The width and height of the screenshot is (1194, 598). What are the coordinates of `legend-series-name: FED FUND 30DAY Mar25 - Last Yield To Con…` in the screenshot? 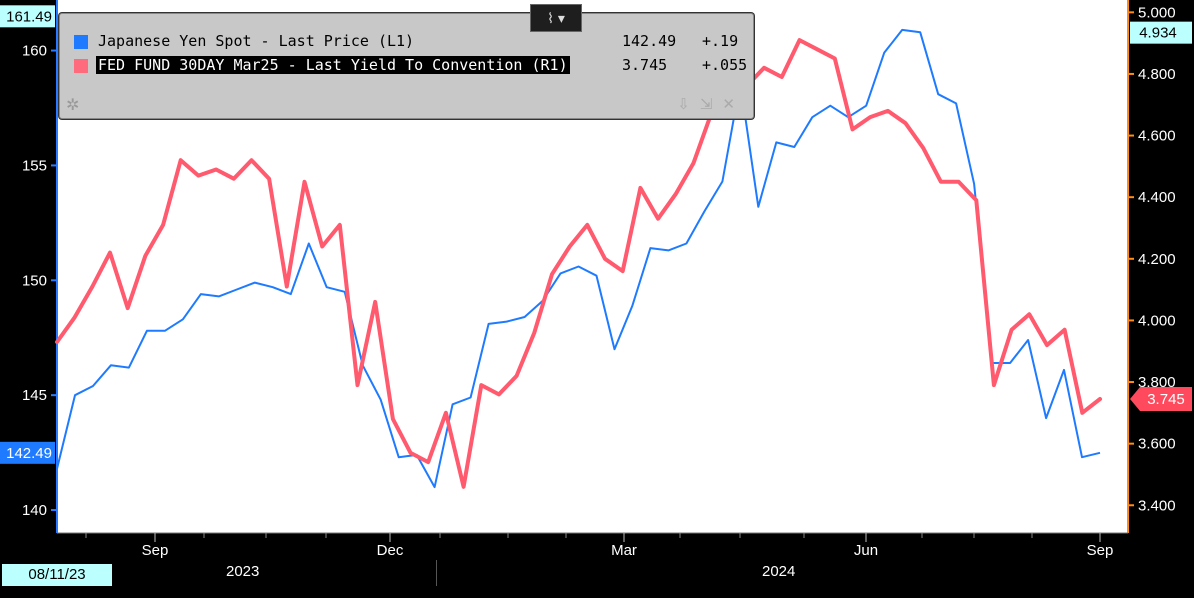 It's located at (333, 65).